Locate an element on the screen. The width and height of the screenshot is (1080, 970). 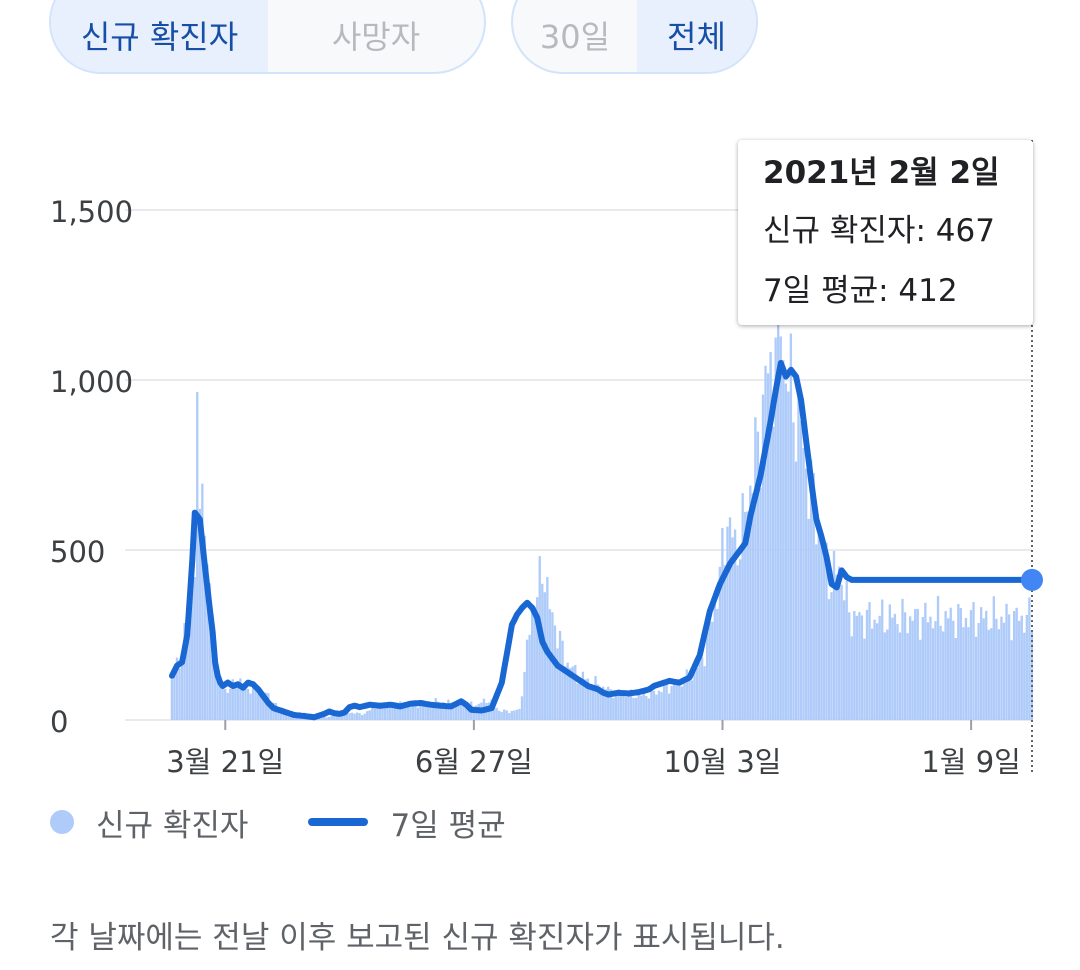
tab-deaths: 사망자 is located at coordinates (376, 37).